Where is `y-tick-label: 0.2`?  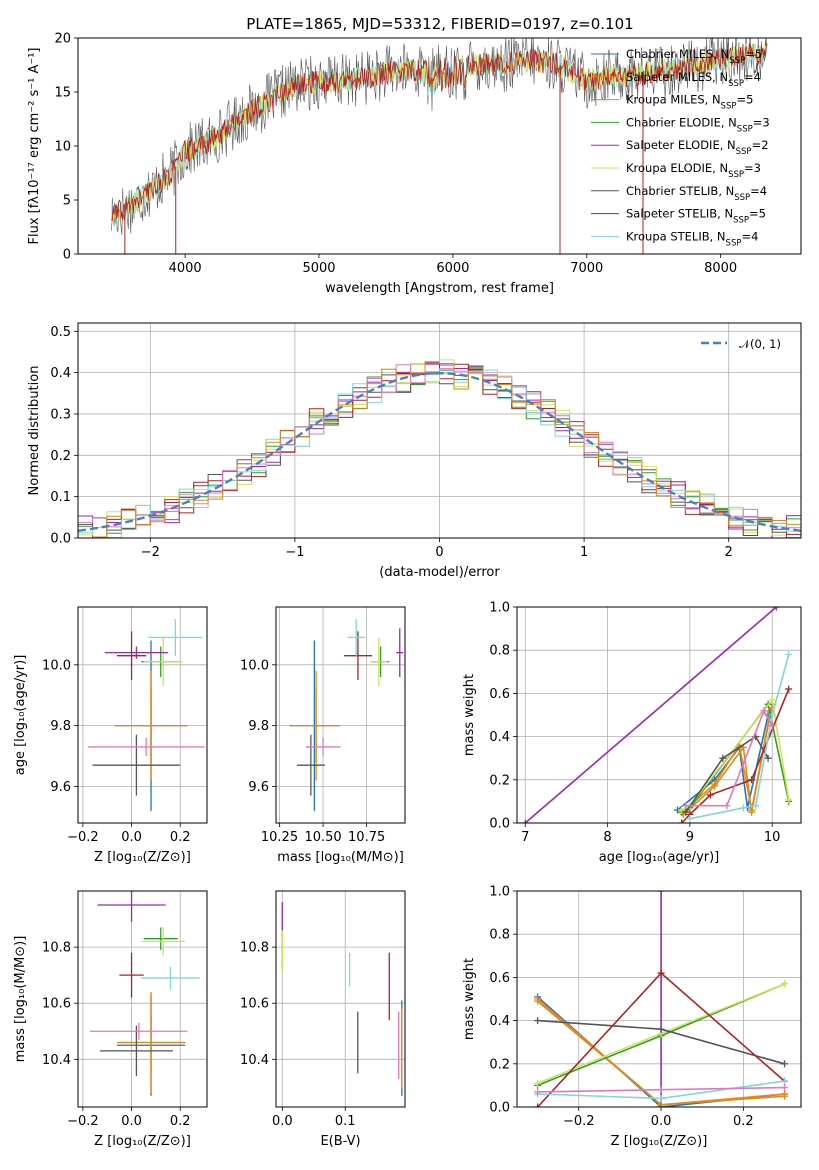 y-tick-label: 0.2 is located at coordinates (499, 780).